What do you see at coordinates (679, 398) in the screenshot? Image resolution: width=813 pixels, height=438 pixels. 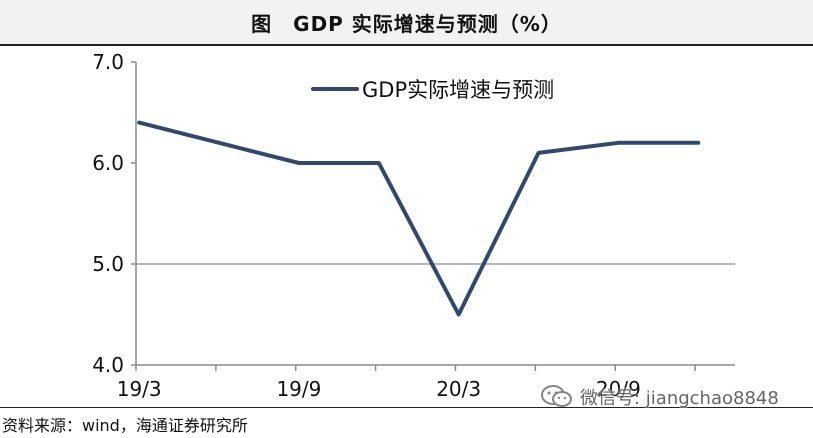 I see `watermark-text: 微信号: jiangchao8848` at bounding box center [679, 398].